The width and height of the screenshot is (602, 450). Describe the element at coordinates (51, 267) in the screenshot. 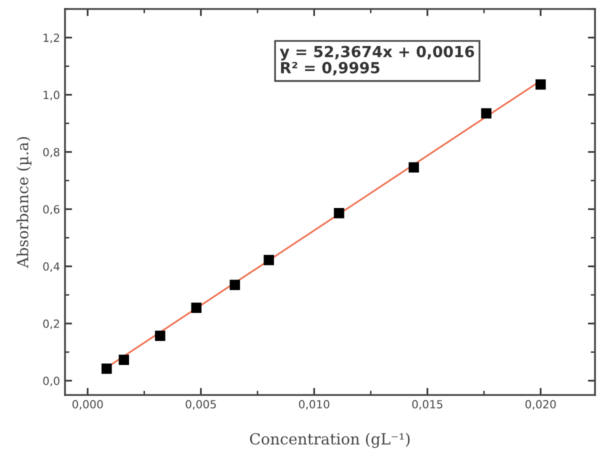

I see `y-tick-label: 0,4` at that location.